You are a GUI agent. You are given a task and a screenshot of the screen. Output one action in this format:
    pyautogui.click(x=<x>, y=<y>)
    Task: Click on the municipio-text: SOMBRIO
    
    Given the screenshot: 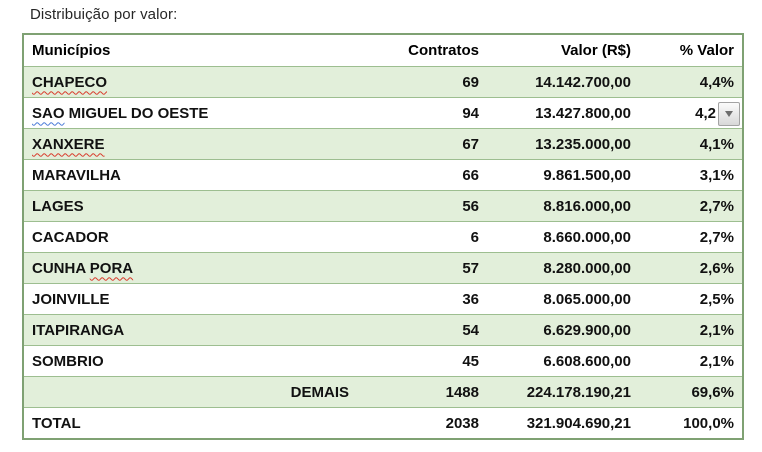 What is the action you would take?
    pyautogui.click(x=68, y=361)
    